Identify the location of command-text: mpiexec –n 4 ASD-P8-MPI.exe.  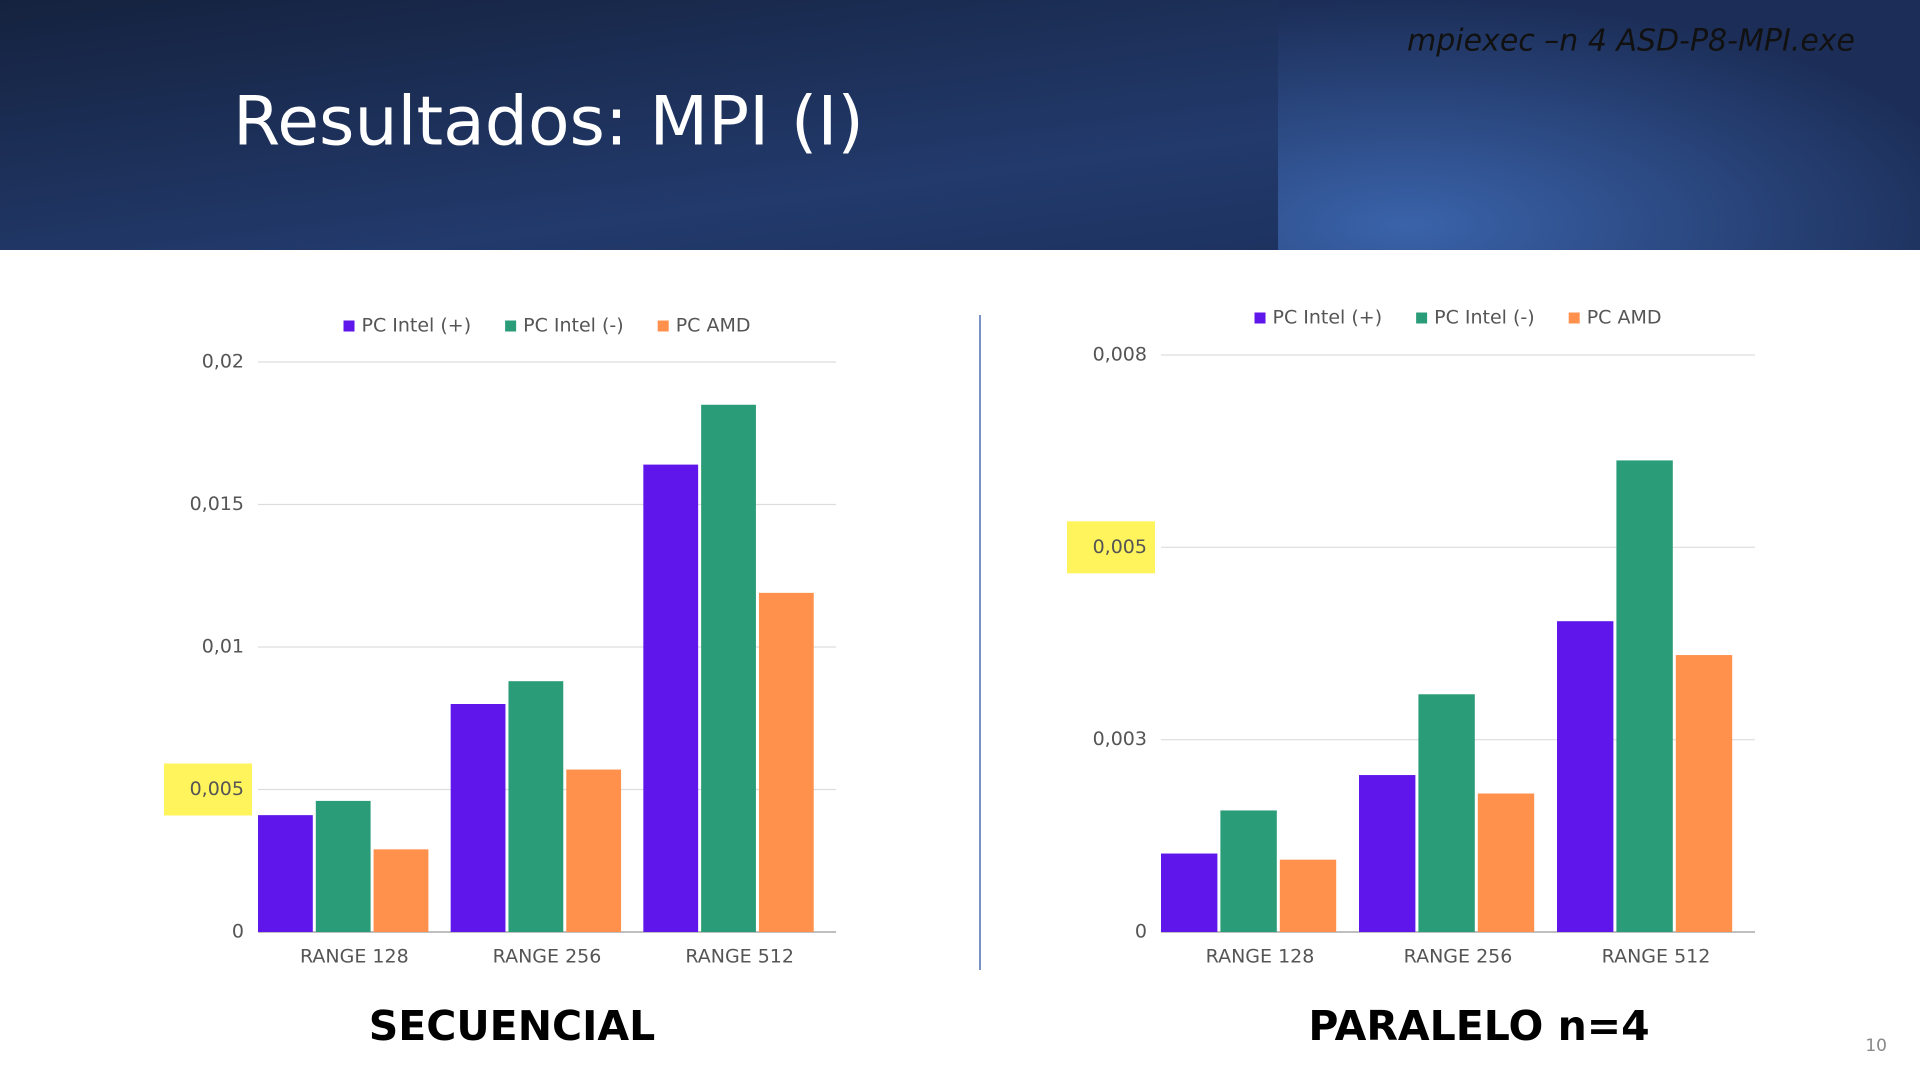
(1631, 41).